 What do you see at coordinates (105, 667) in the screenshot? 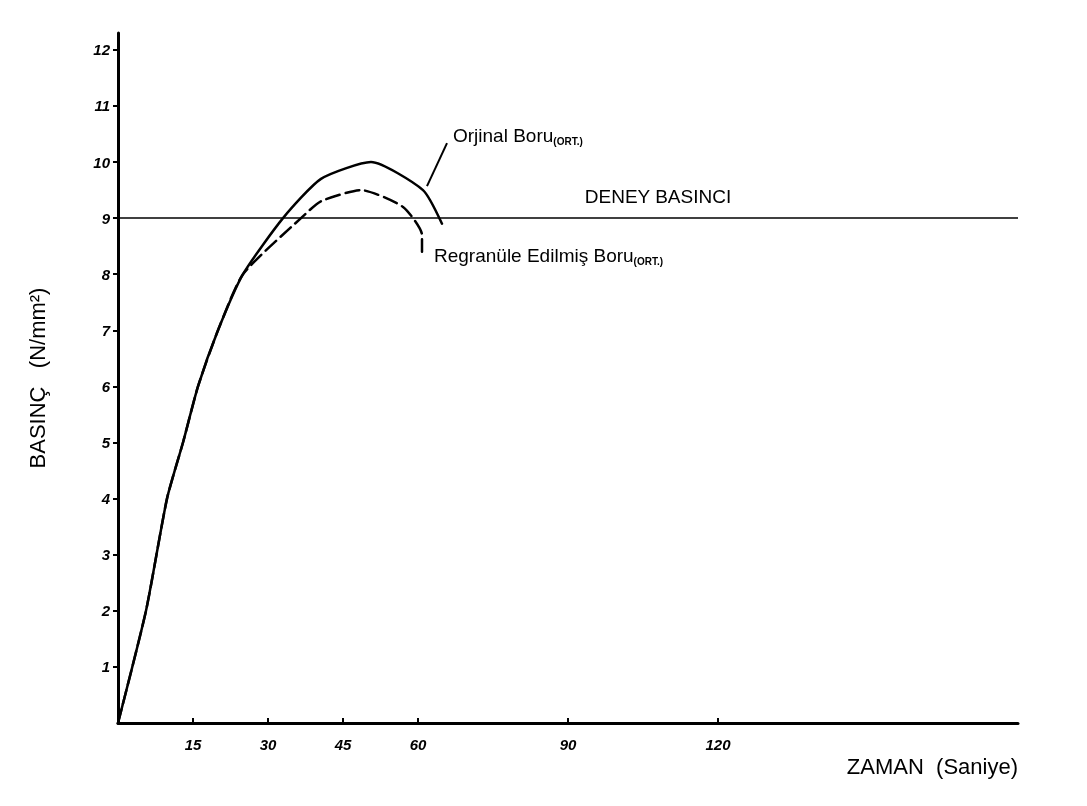
I see `y-tick-label: 1` at bounding box center [105, 667].